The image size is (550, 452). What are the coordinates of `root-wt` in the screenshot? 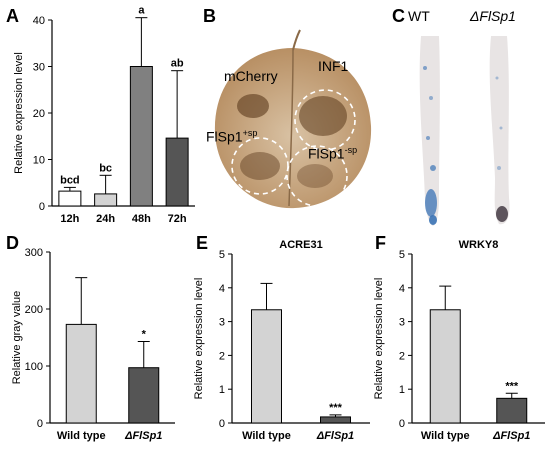 It's located at (429, 131).